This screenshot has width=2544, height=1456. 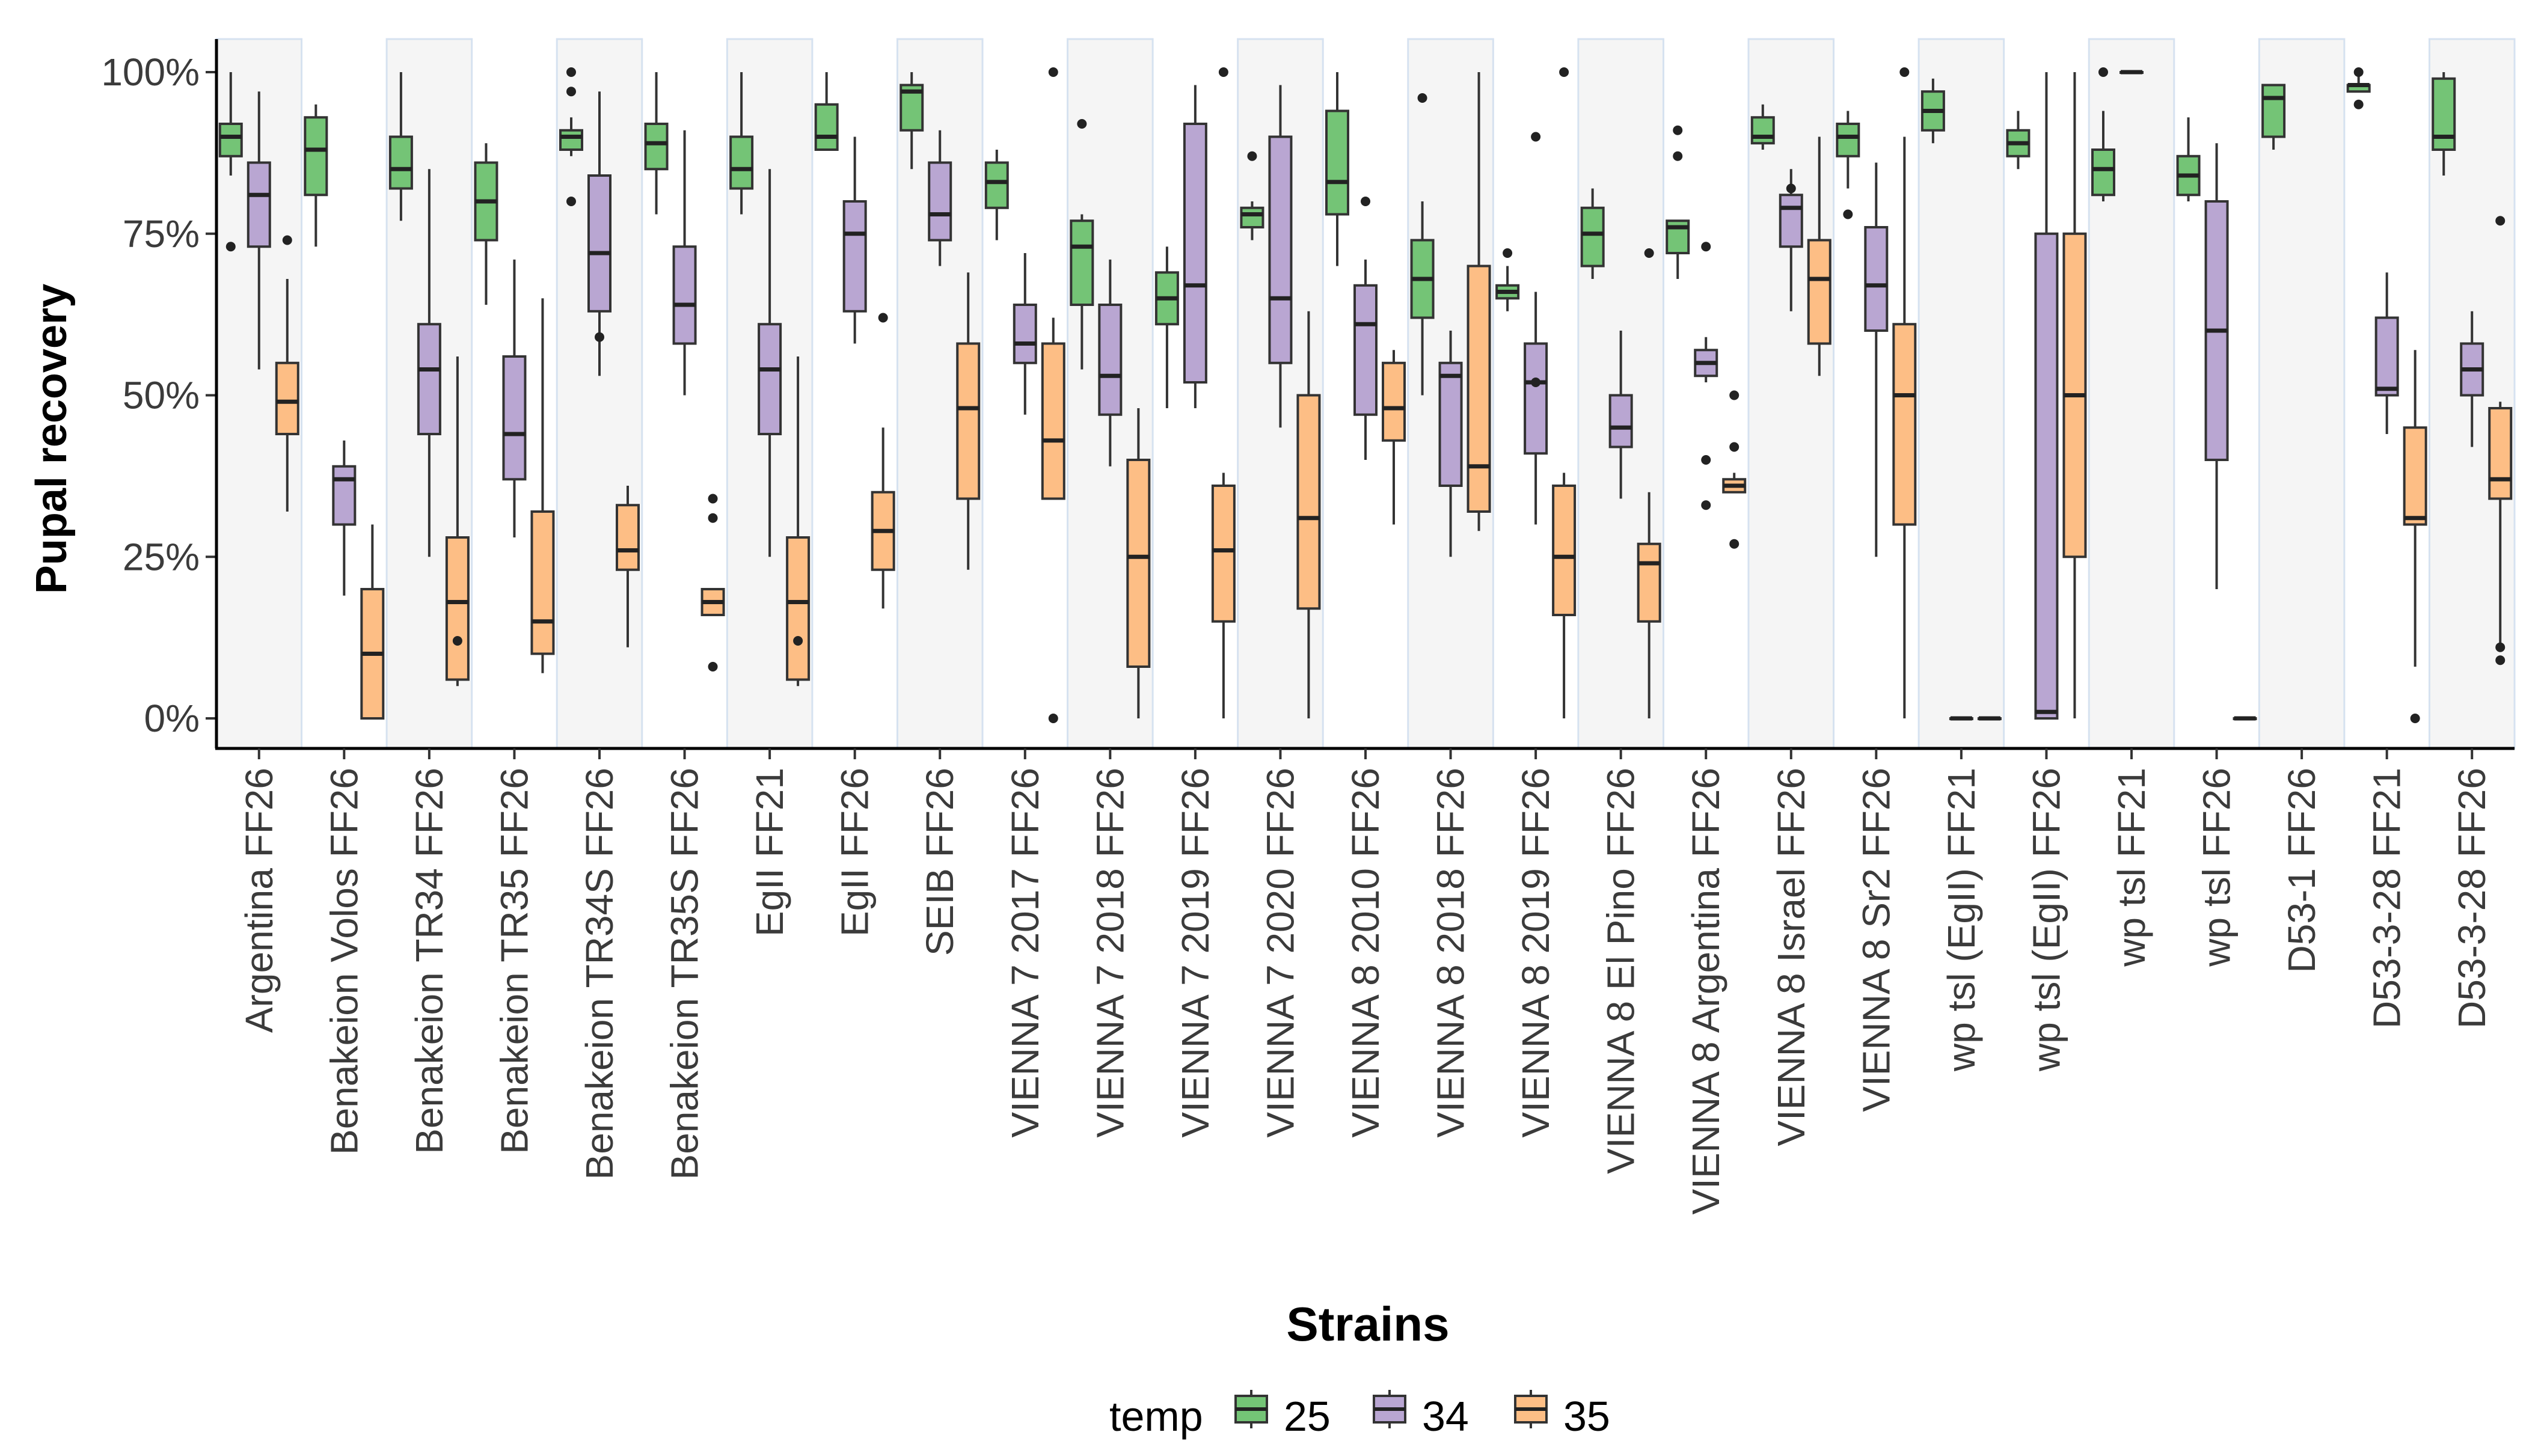 I want to click on x-tick-label: D53-1 FF26, so click(x=2301, y=871).